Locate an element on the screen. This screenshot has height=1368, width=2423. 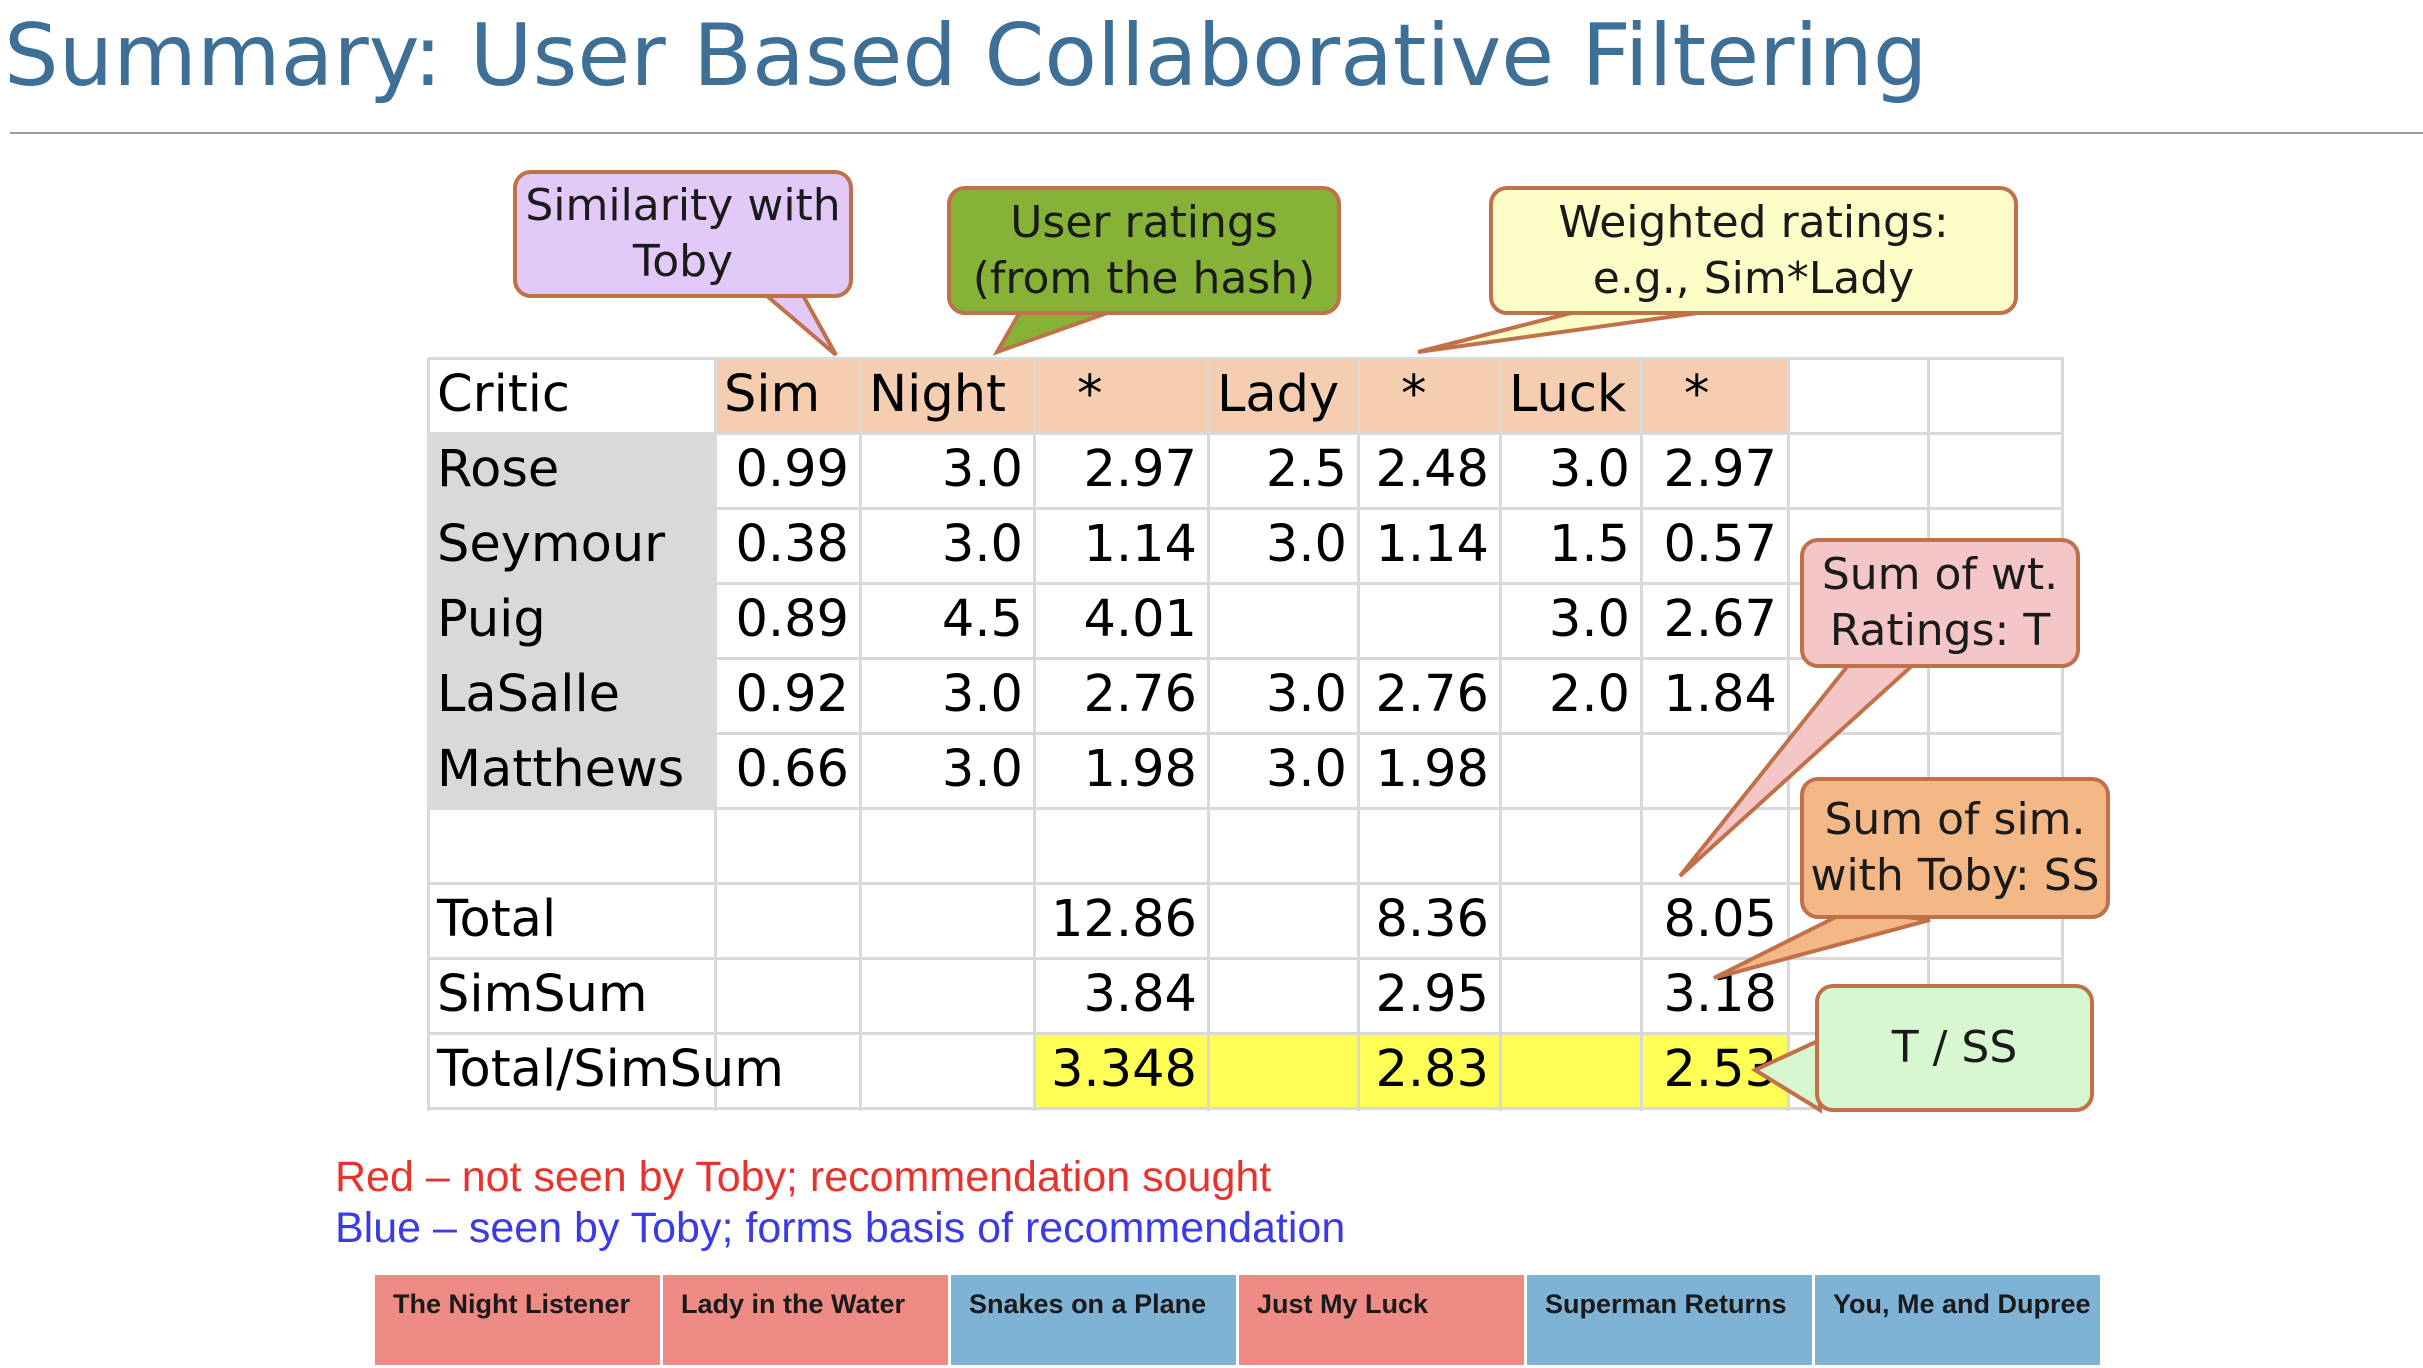
movie-tile: Snakes on a Plane is located at coordinates (1095, 1320).